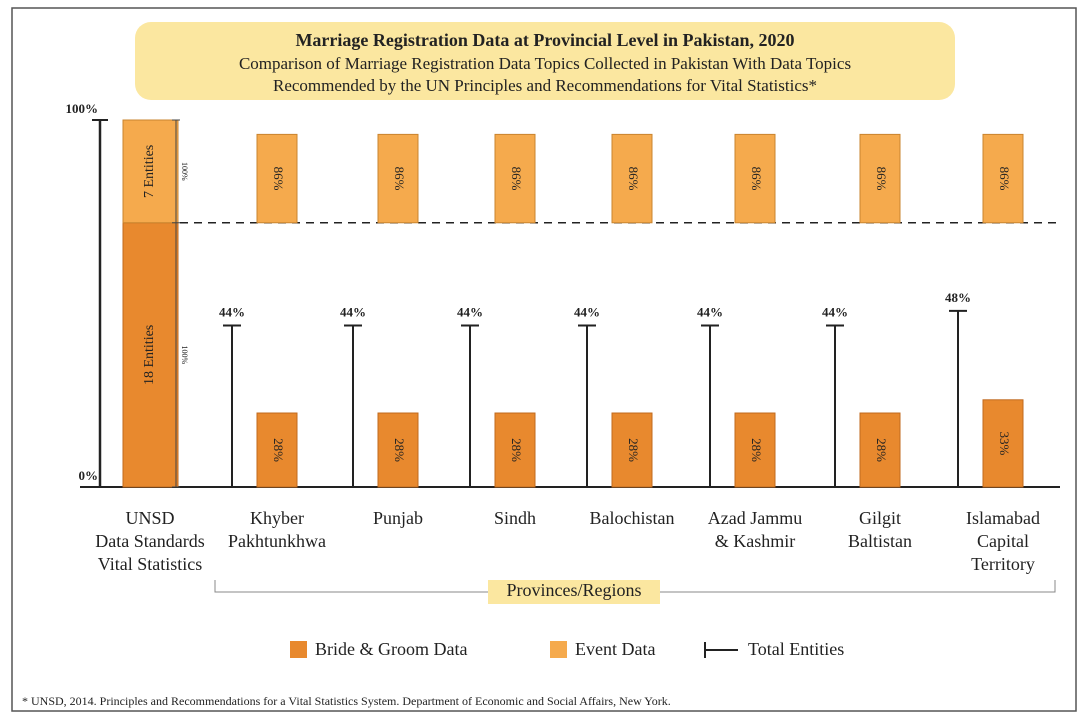  I want to click on reference-label: 18 Entities, so click(149, 355).